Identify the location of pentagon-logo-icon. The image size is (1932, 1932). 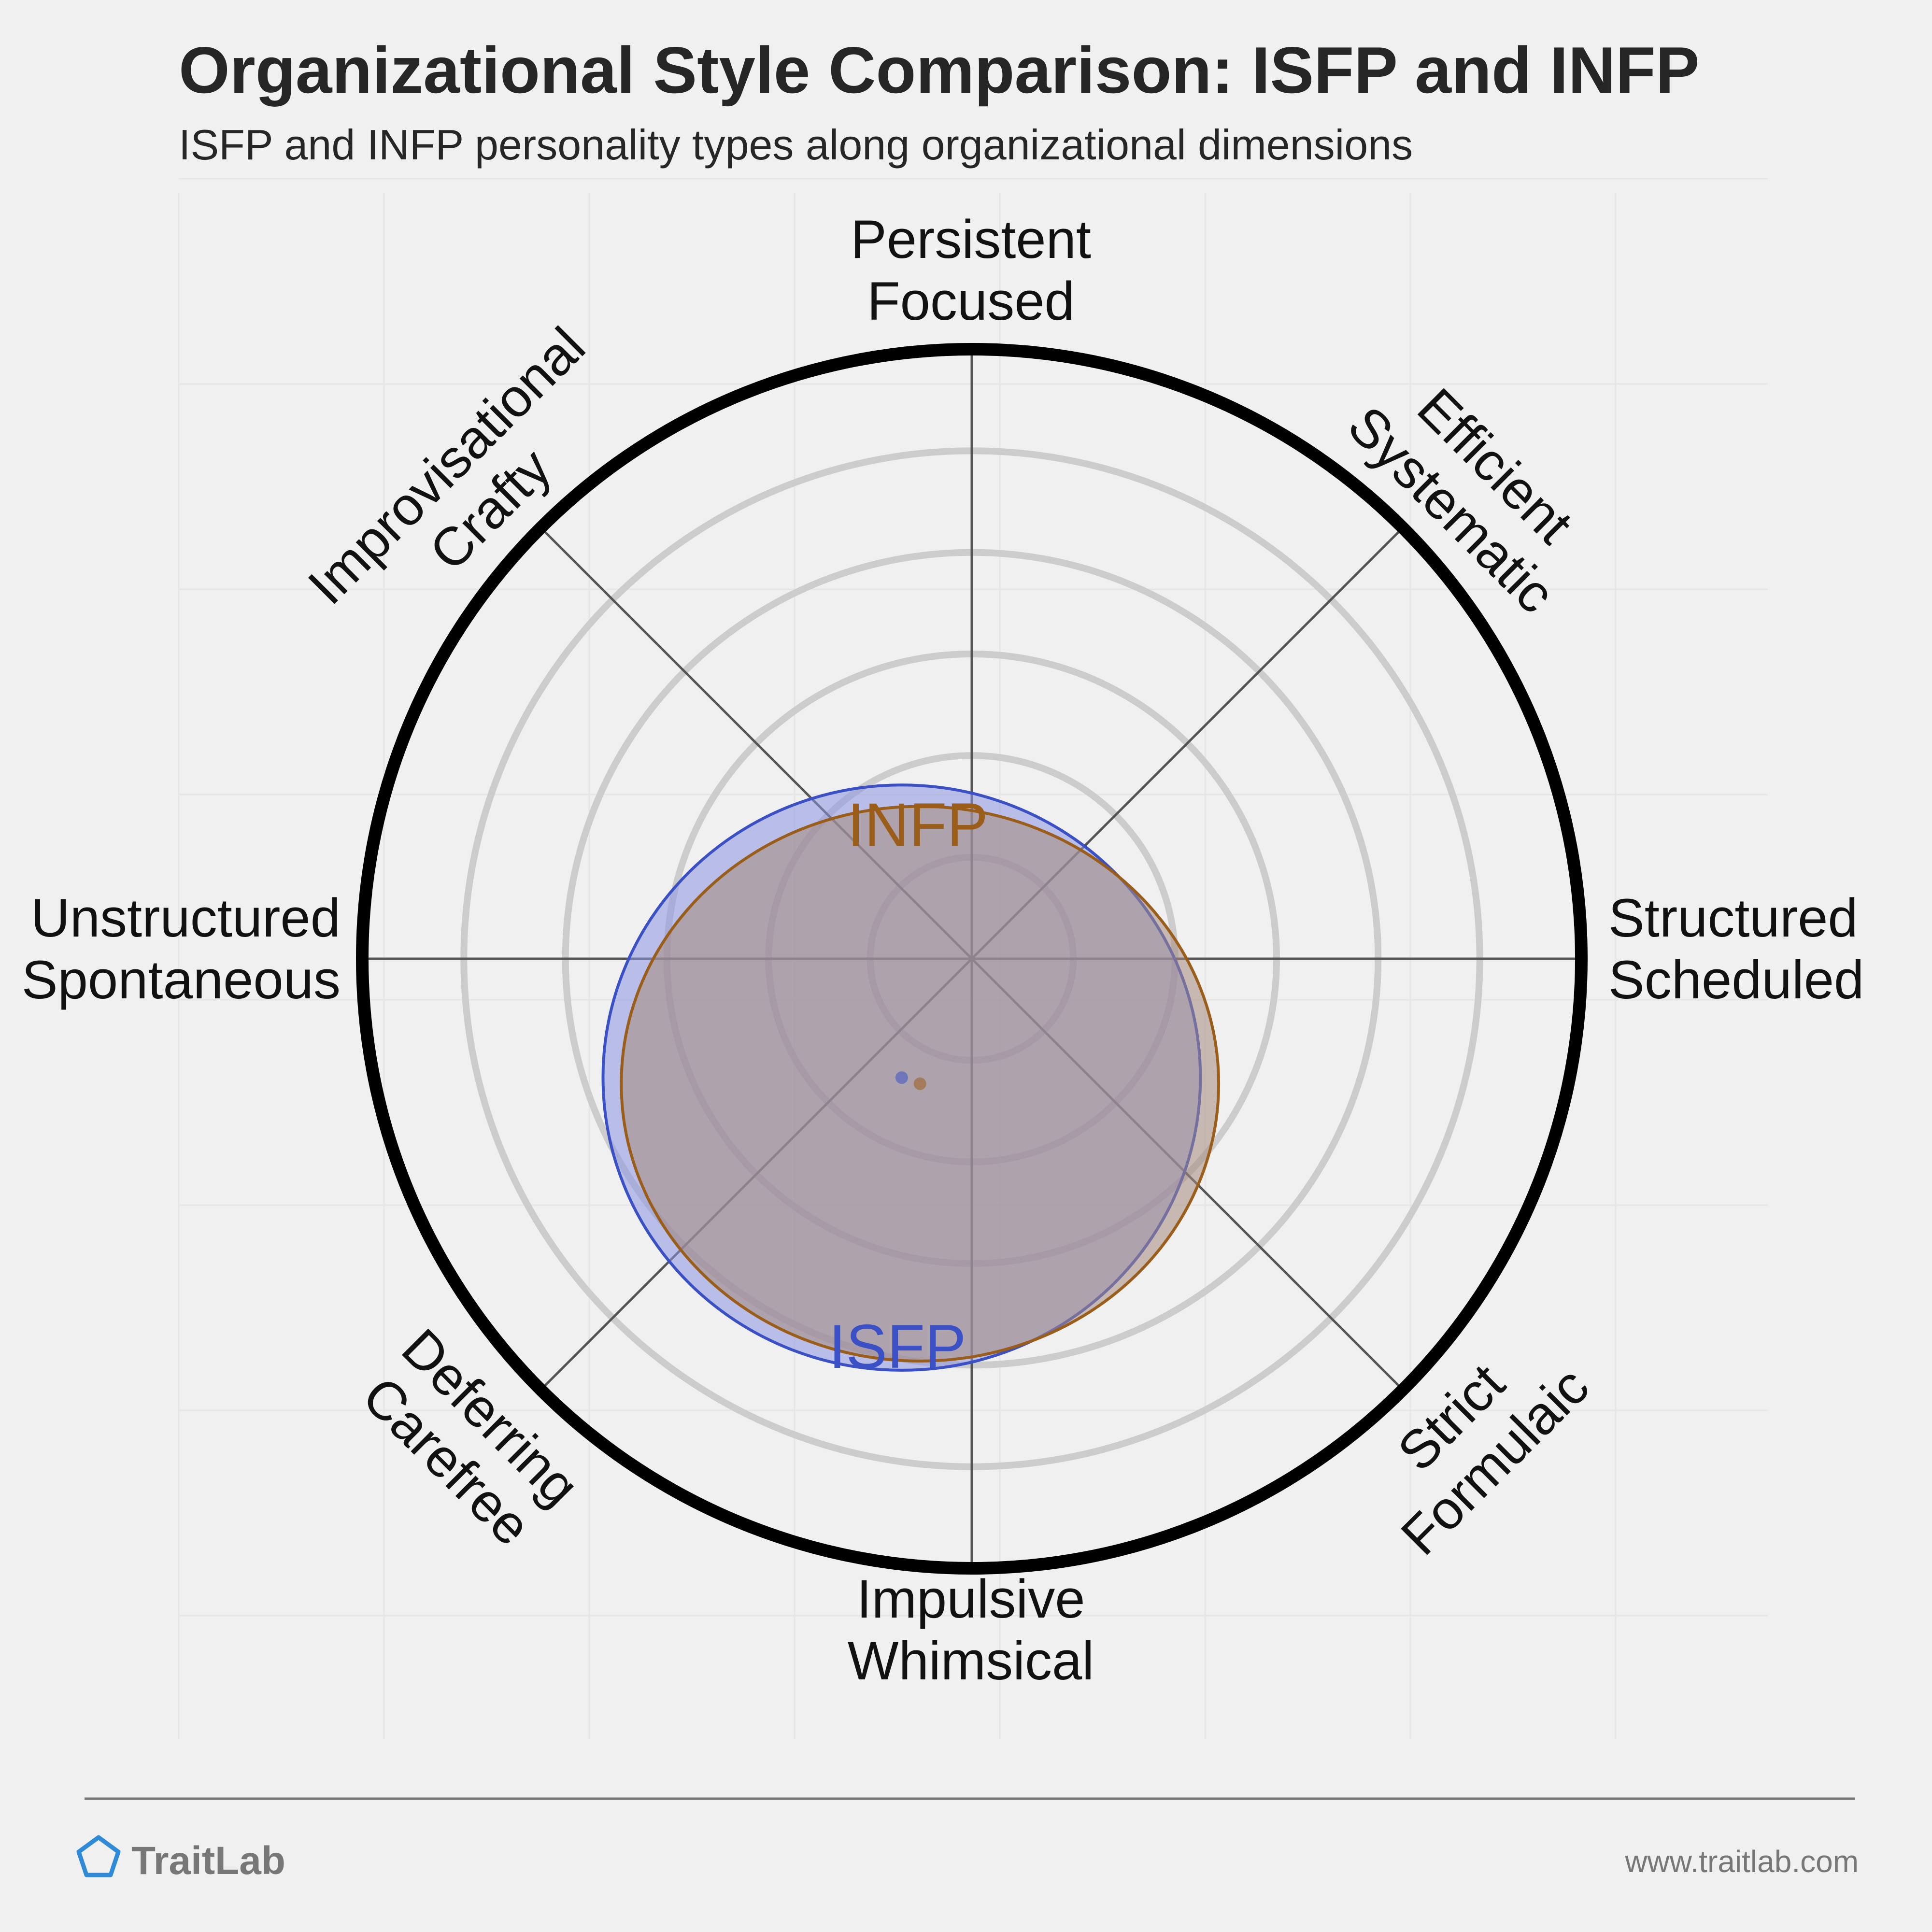
(98, 1856).